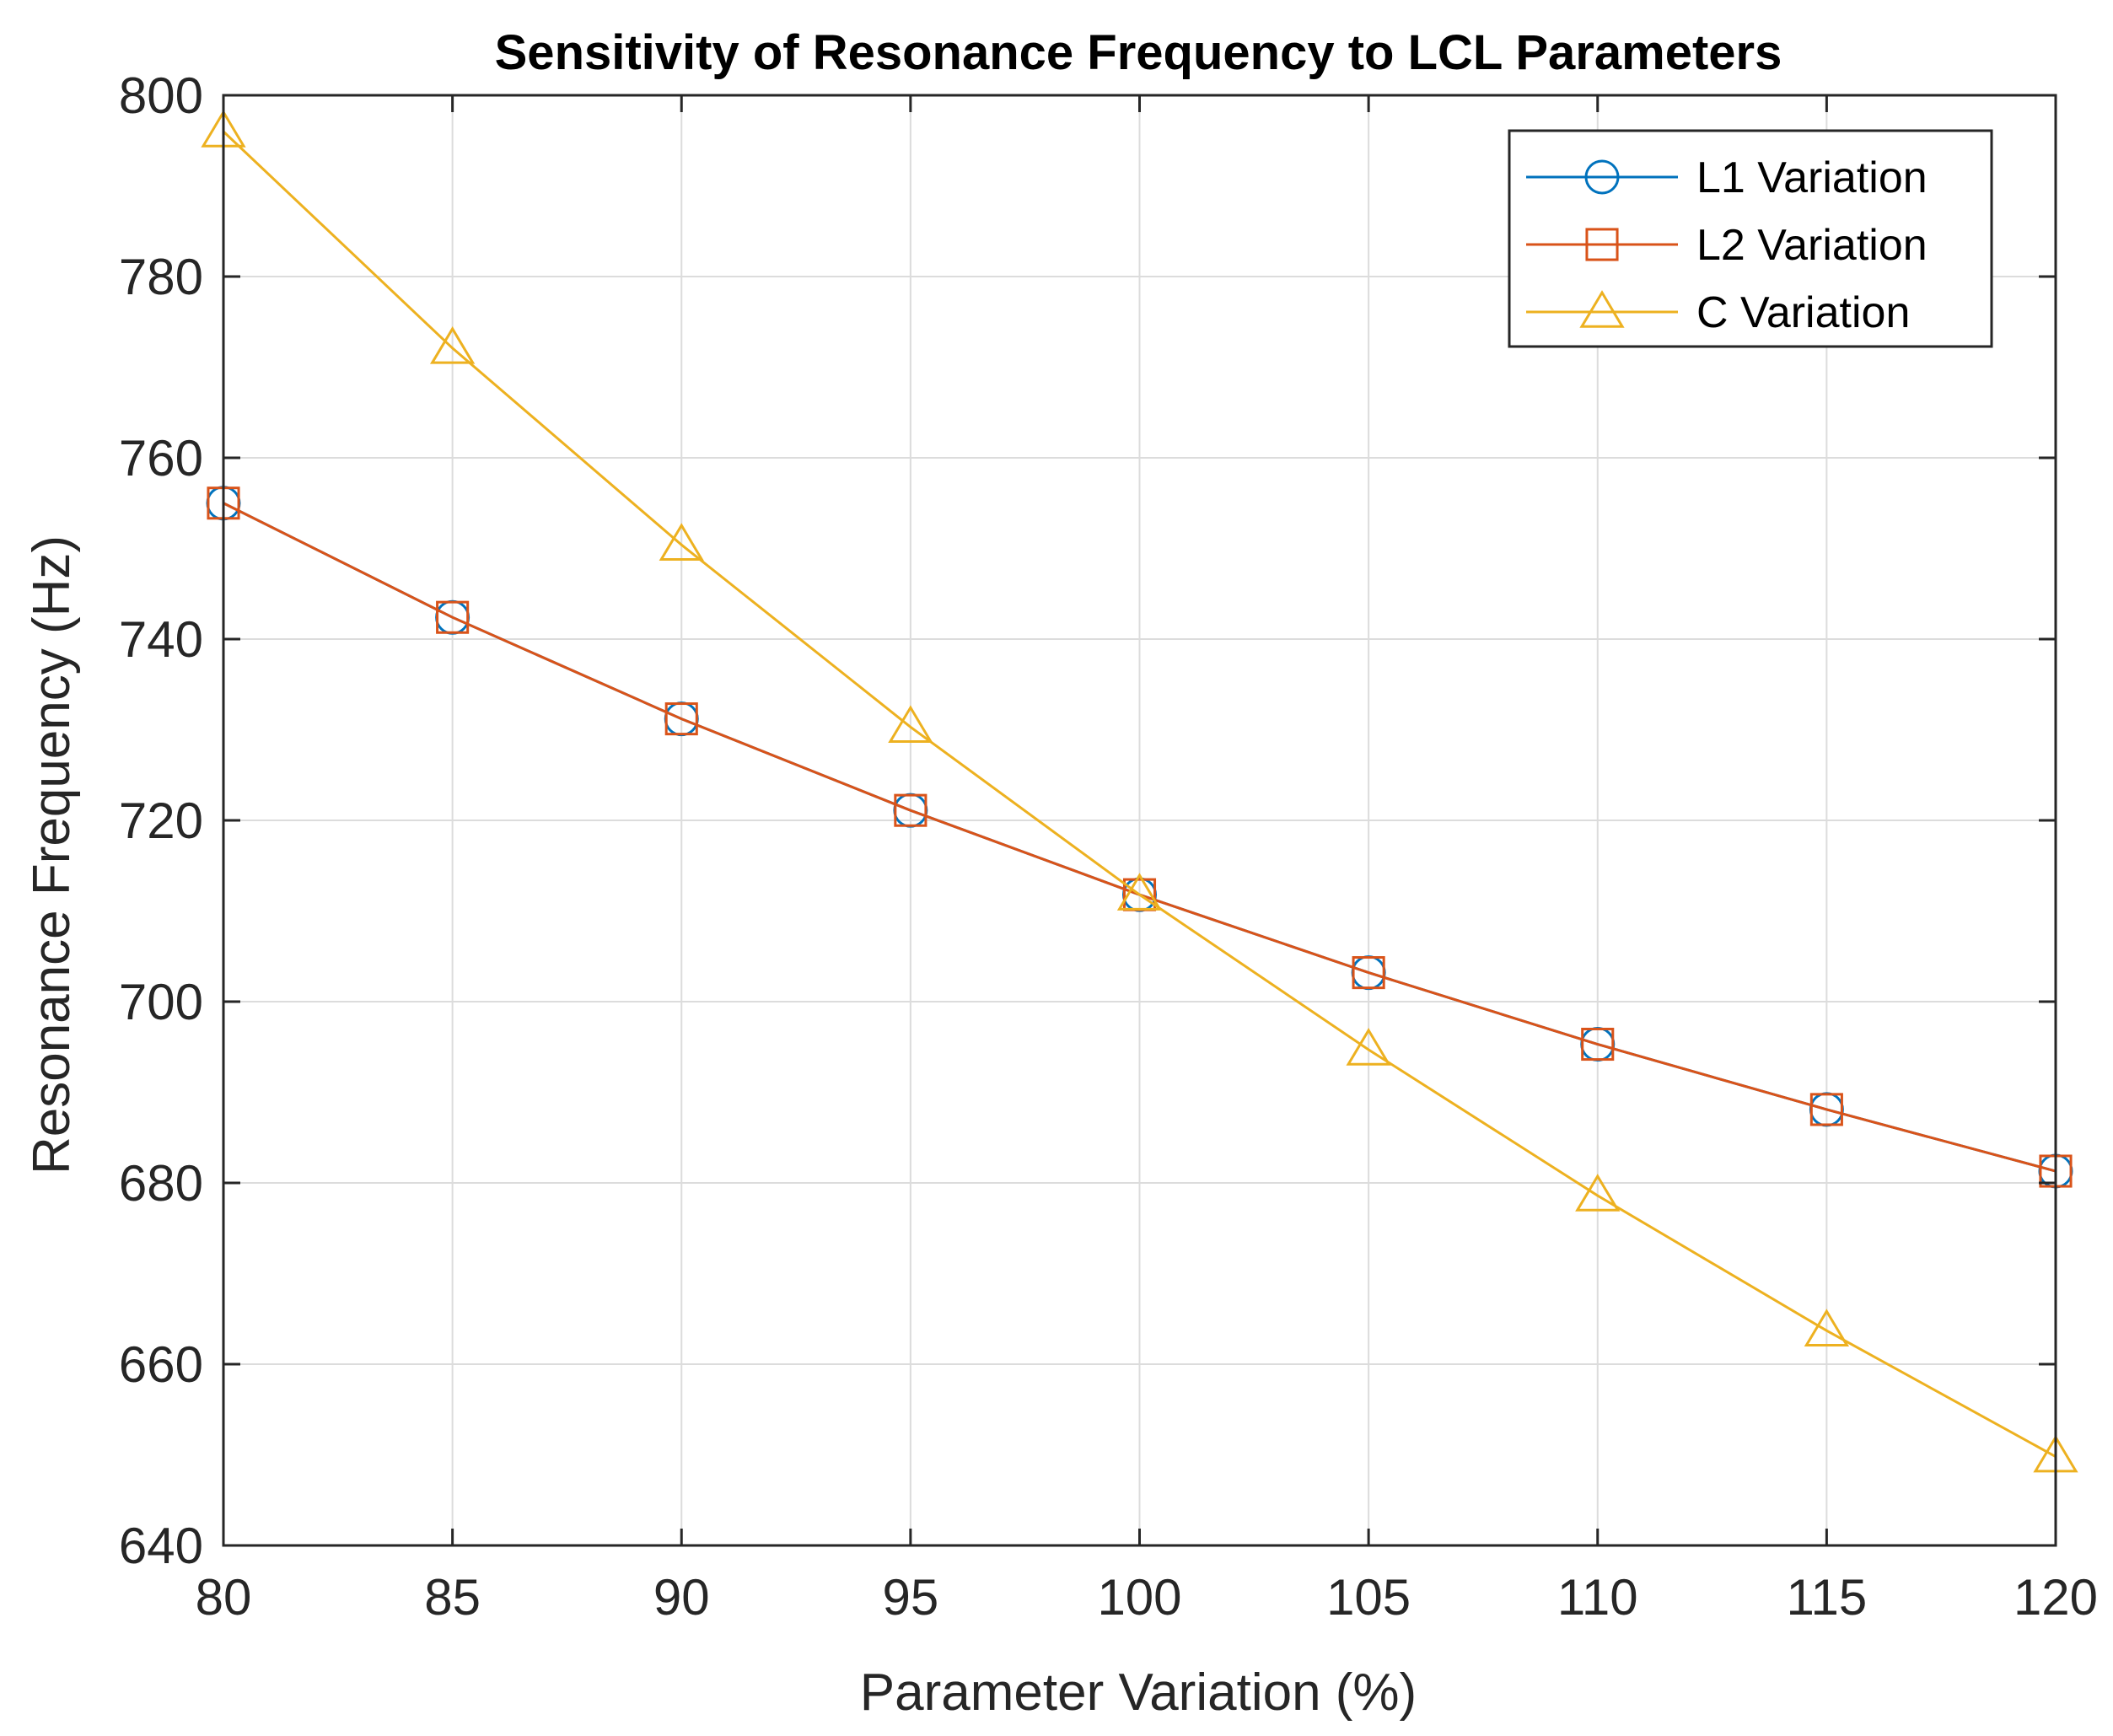 The image size is (2113, 1736). What do you see at coordinates (1602, 177) in the screenshot?
I see `legend-circle-icon` at bounding box center [1602, 177].